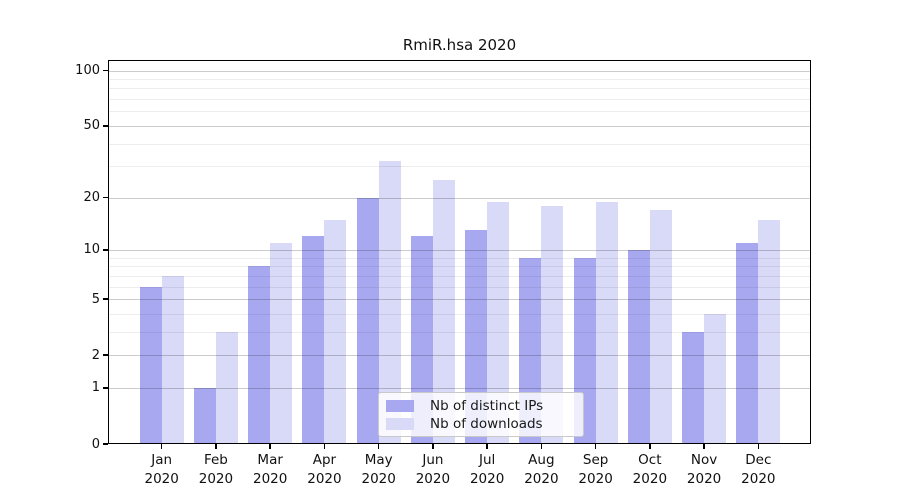  I want to click on legend-swatch-downloads, so click(400, 423).